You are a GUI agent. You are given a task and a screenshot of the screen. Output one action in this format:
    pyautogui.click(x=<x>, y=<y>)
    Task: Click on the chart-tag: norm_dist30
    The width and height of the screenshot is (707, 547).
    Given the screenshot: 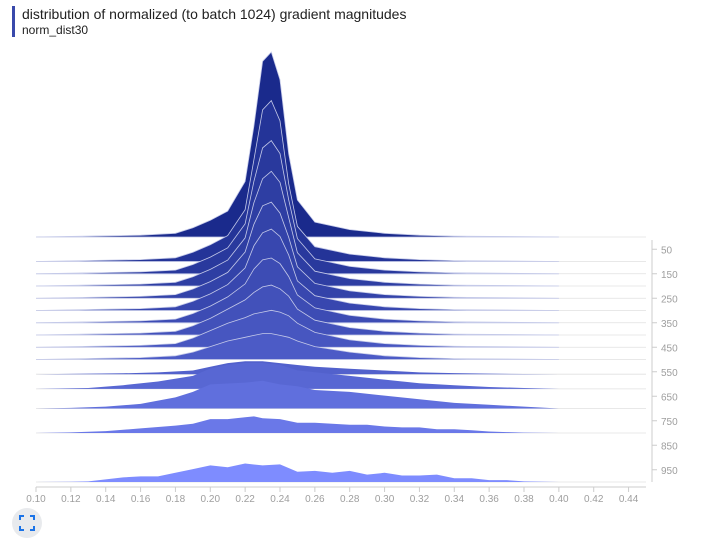 What is the action you would take?
    pyautogui.click(x=55, y=30)
    